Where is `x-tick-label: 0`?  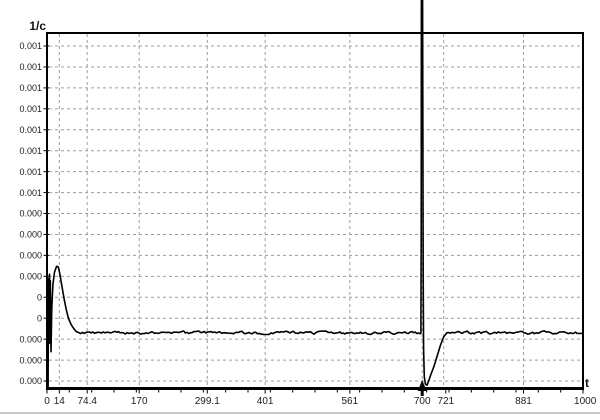
x-tick-label: 0 is located at coordinates (47, 401).